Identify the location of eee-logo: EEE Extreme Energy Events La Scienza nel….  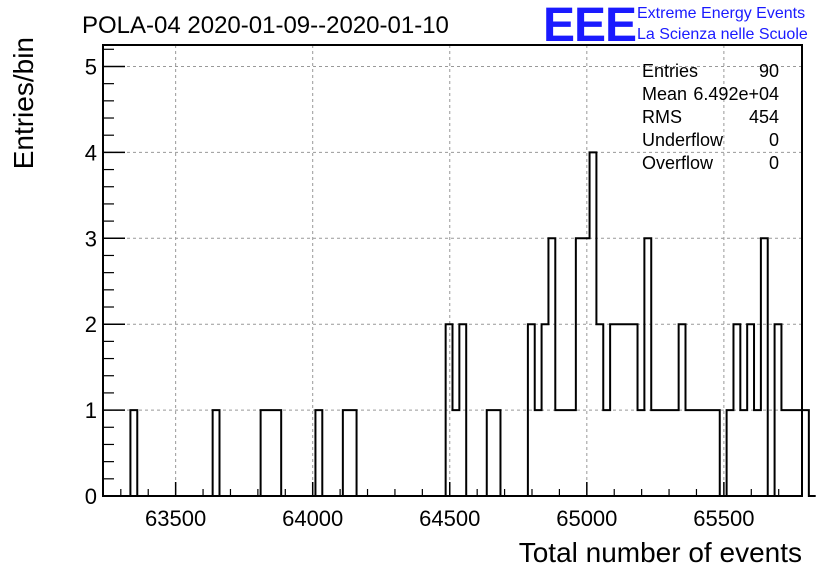
(675, 26).